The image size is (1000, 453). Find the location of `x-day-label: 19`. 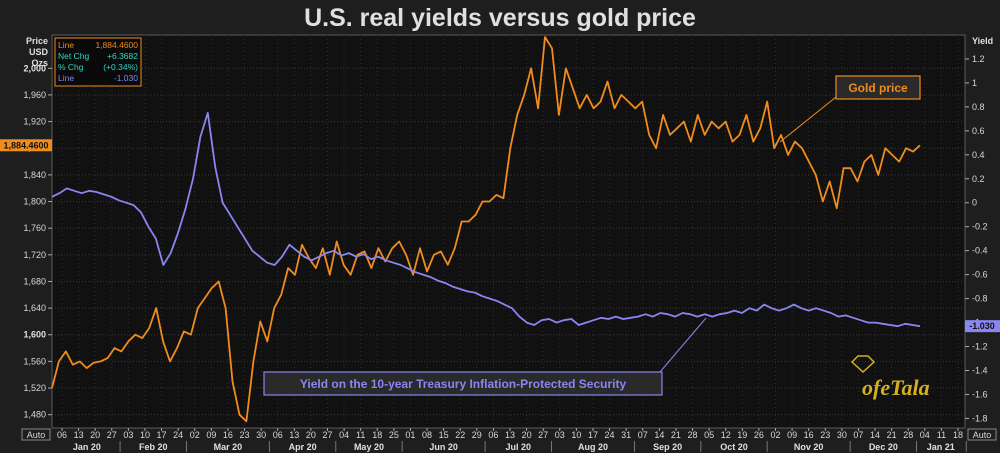

x-day-label: 19 is located at coordinates (742, 435).